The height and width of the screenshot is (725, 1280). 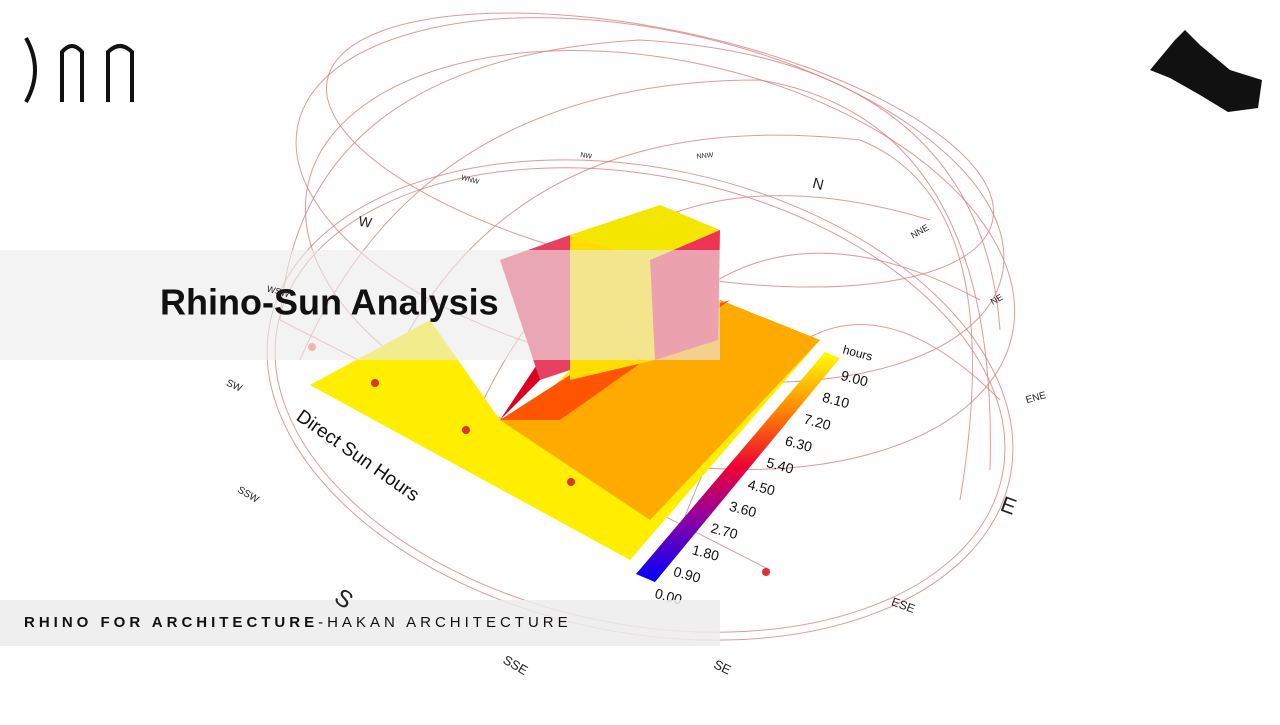 I want to click on footer-author: -HAKAN ARCHITECTURE, so click(x=445, y=622).